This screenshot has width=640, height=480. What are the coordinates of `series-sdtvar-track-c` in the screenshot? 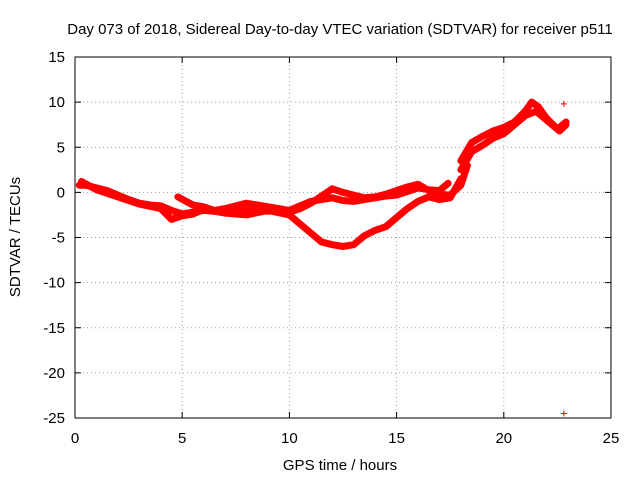 It's located at (313, 196).